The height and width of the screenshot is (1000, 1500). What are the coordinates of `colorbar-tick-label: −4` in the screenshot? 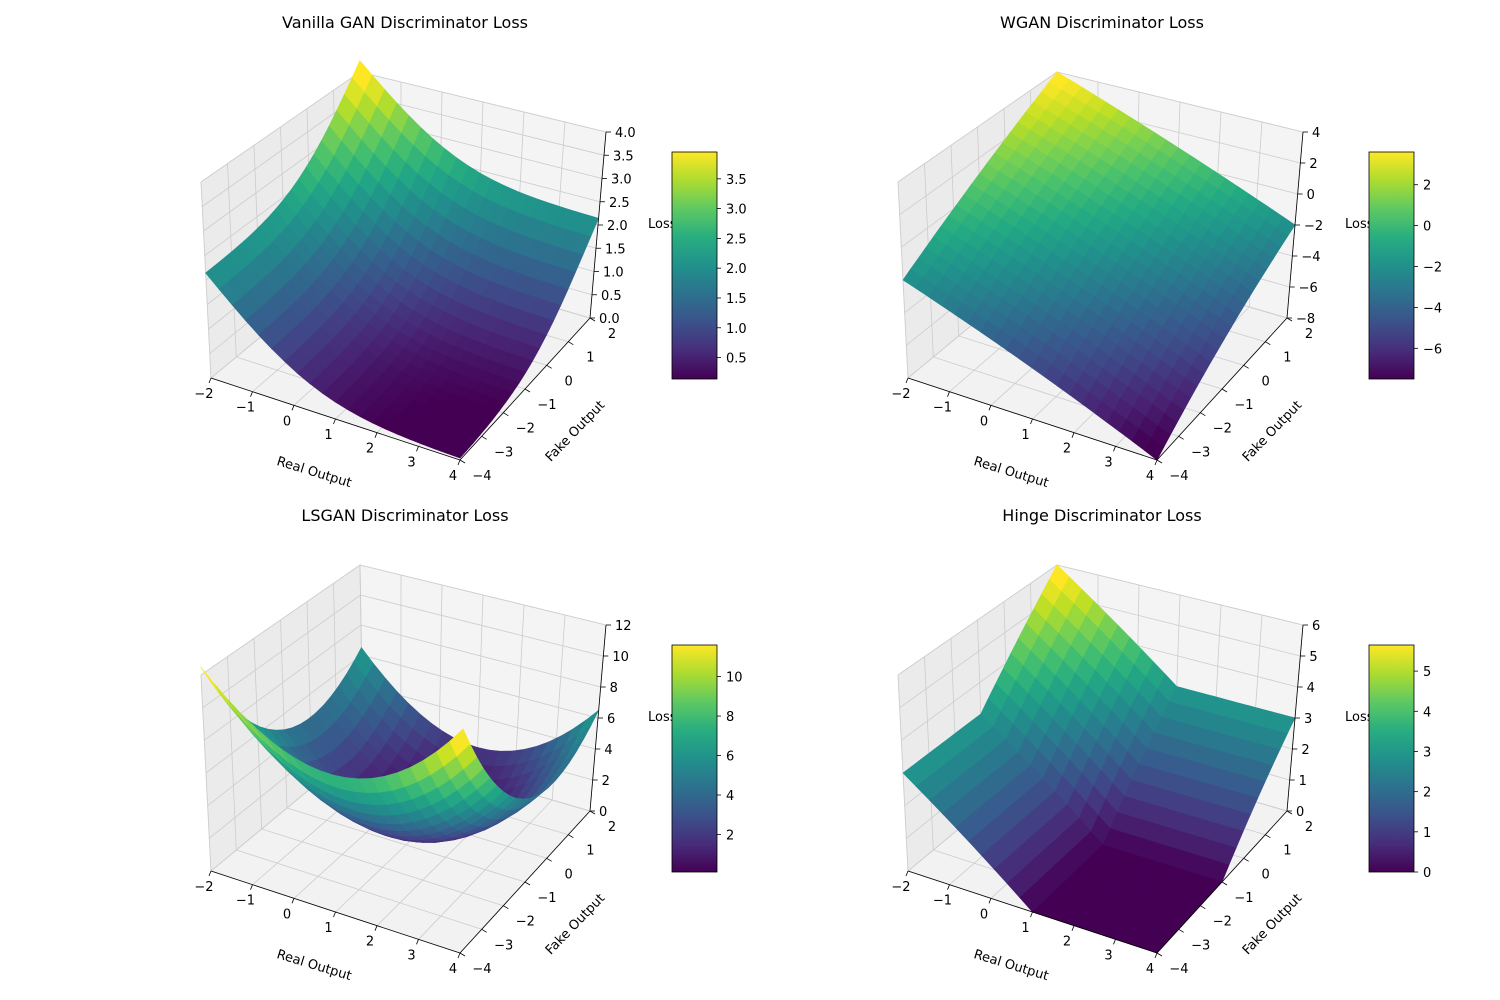 It's located at (1432, 308).